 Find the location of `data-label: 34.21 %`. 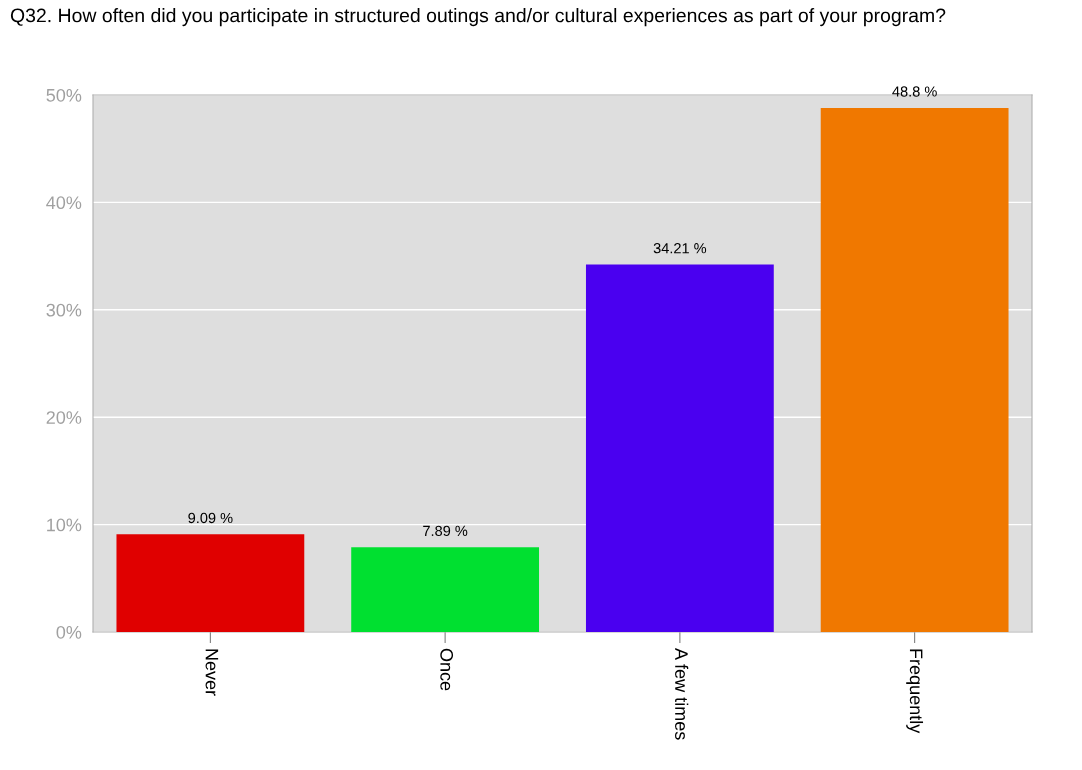

data-label: 34.21 % is located at coordinates (680, 248).